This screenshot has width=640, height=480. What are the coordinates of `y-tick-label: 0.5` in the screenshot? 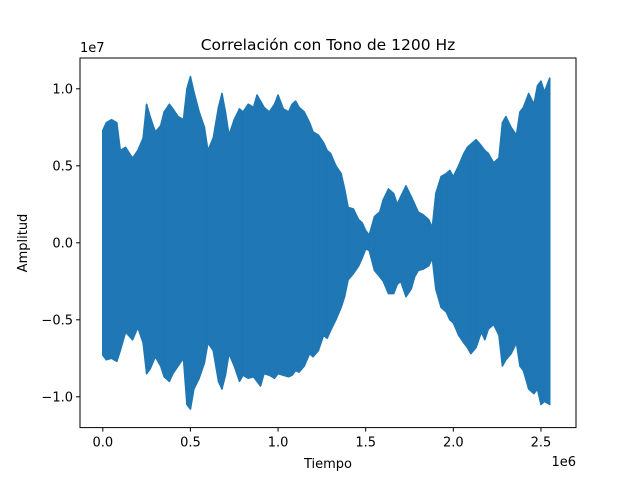 It's located at (62, 166).